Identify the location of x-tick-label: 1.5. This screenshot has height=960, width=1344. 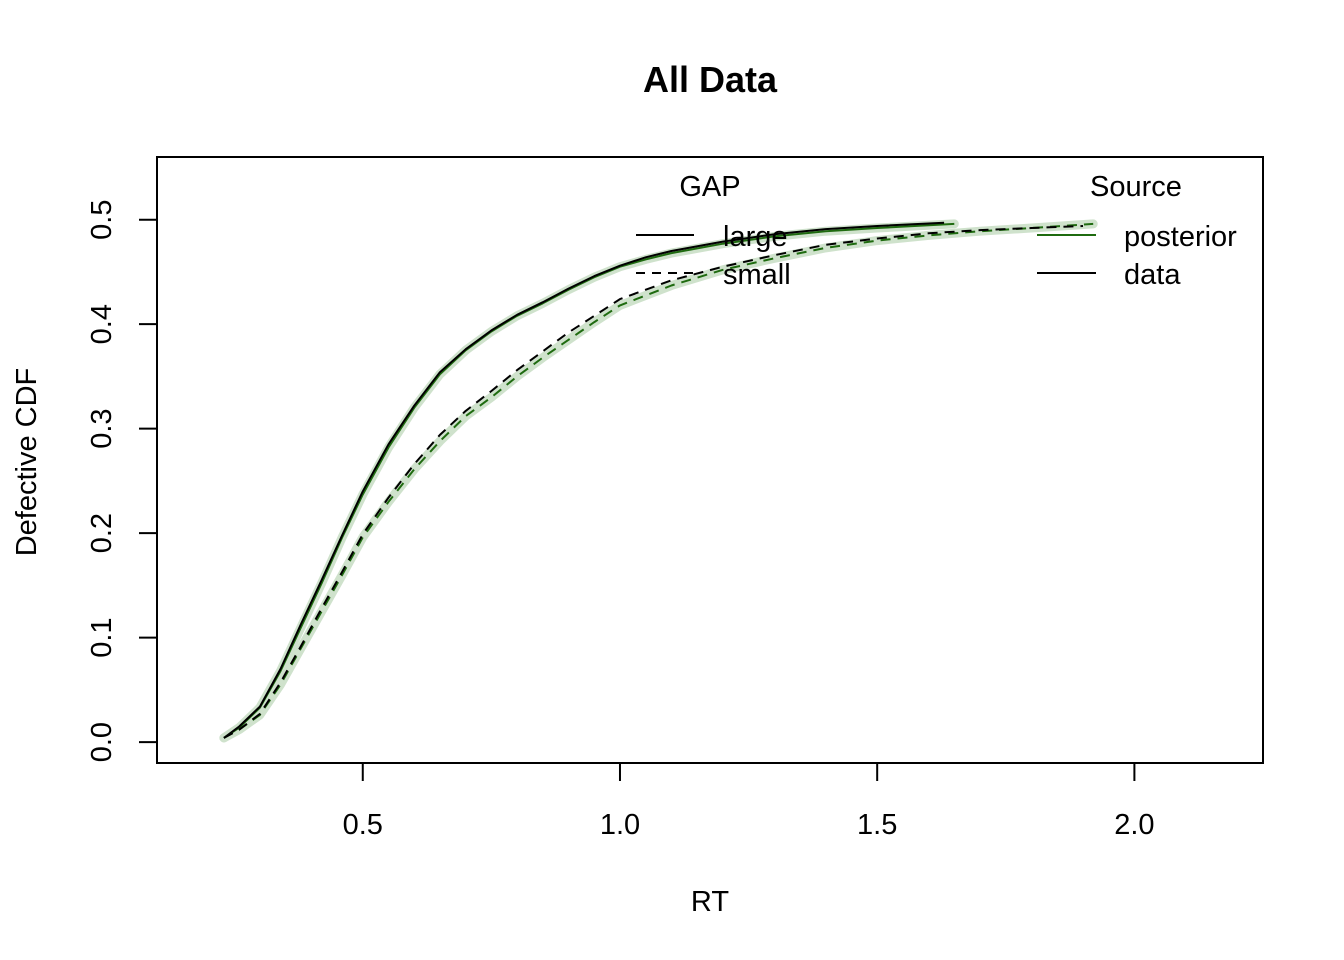
(877, 825).